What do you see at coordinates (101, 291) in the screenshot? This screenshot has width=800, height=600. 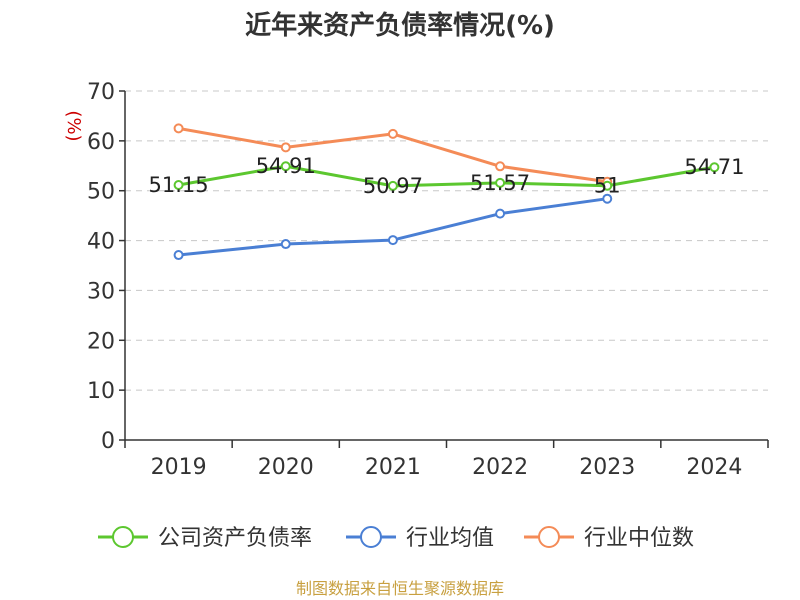 I see `y-tick-label: 30` at bounding box center [101, 291].